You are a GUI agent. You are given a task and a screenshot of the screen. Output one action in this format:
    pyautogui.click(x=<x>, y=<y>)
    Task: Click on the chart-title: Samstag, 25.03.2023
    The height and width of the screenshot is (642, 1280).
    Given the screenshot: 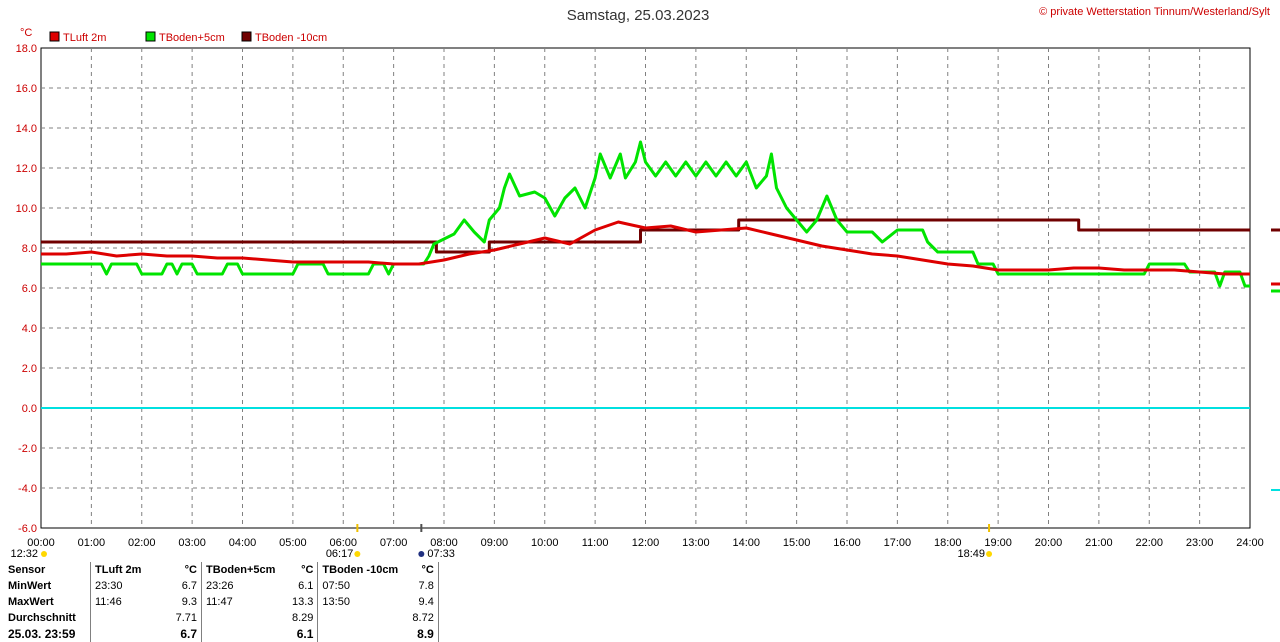 What is the action you would take?
    pyautogui.click(x=638, y=15)
    